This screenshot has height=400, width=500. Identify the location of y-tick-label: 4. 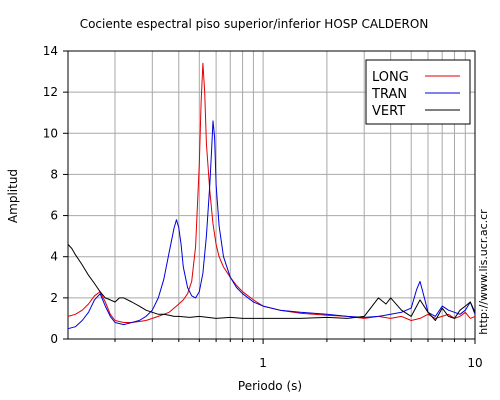
(54, 257).